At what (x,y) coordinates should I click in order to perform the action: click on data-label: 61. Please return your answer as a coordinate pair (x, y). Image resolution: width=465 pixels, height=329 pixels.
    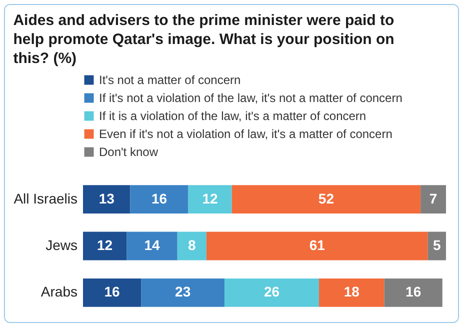
    Looking at the image, I should click on (317, 245).